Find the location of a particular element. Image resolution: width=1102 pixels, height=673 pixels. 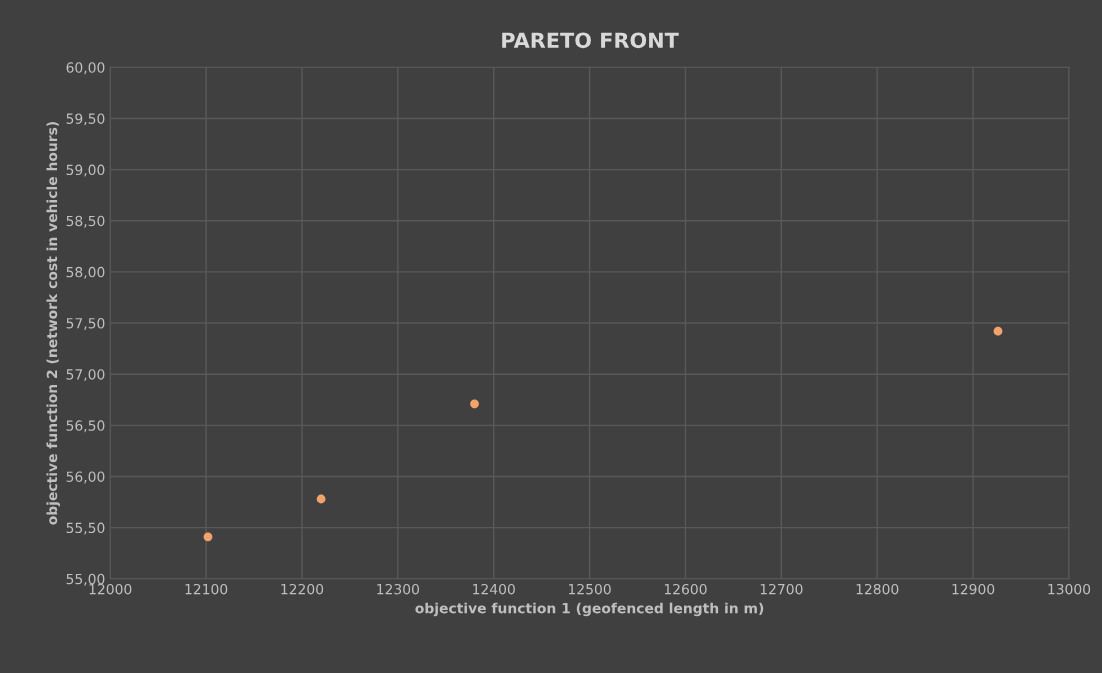

y-tick-label: 55,50 is located at coordinates (85, 528).